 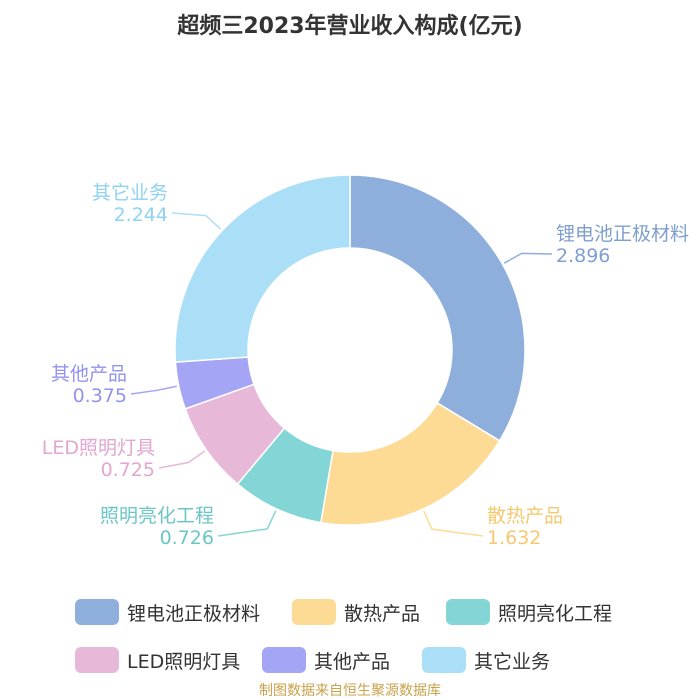 I want to click on leader-line-other-products, so click(x=153, y=390).